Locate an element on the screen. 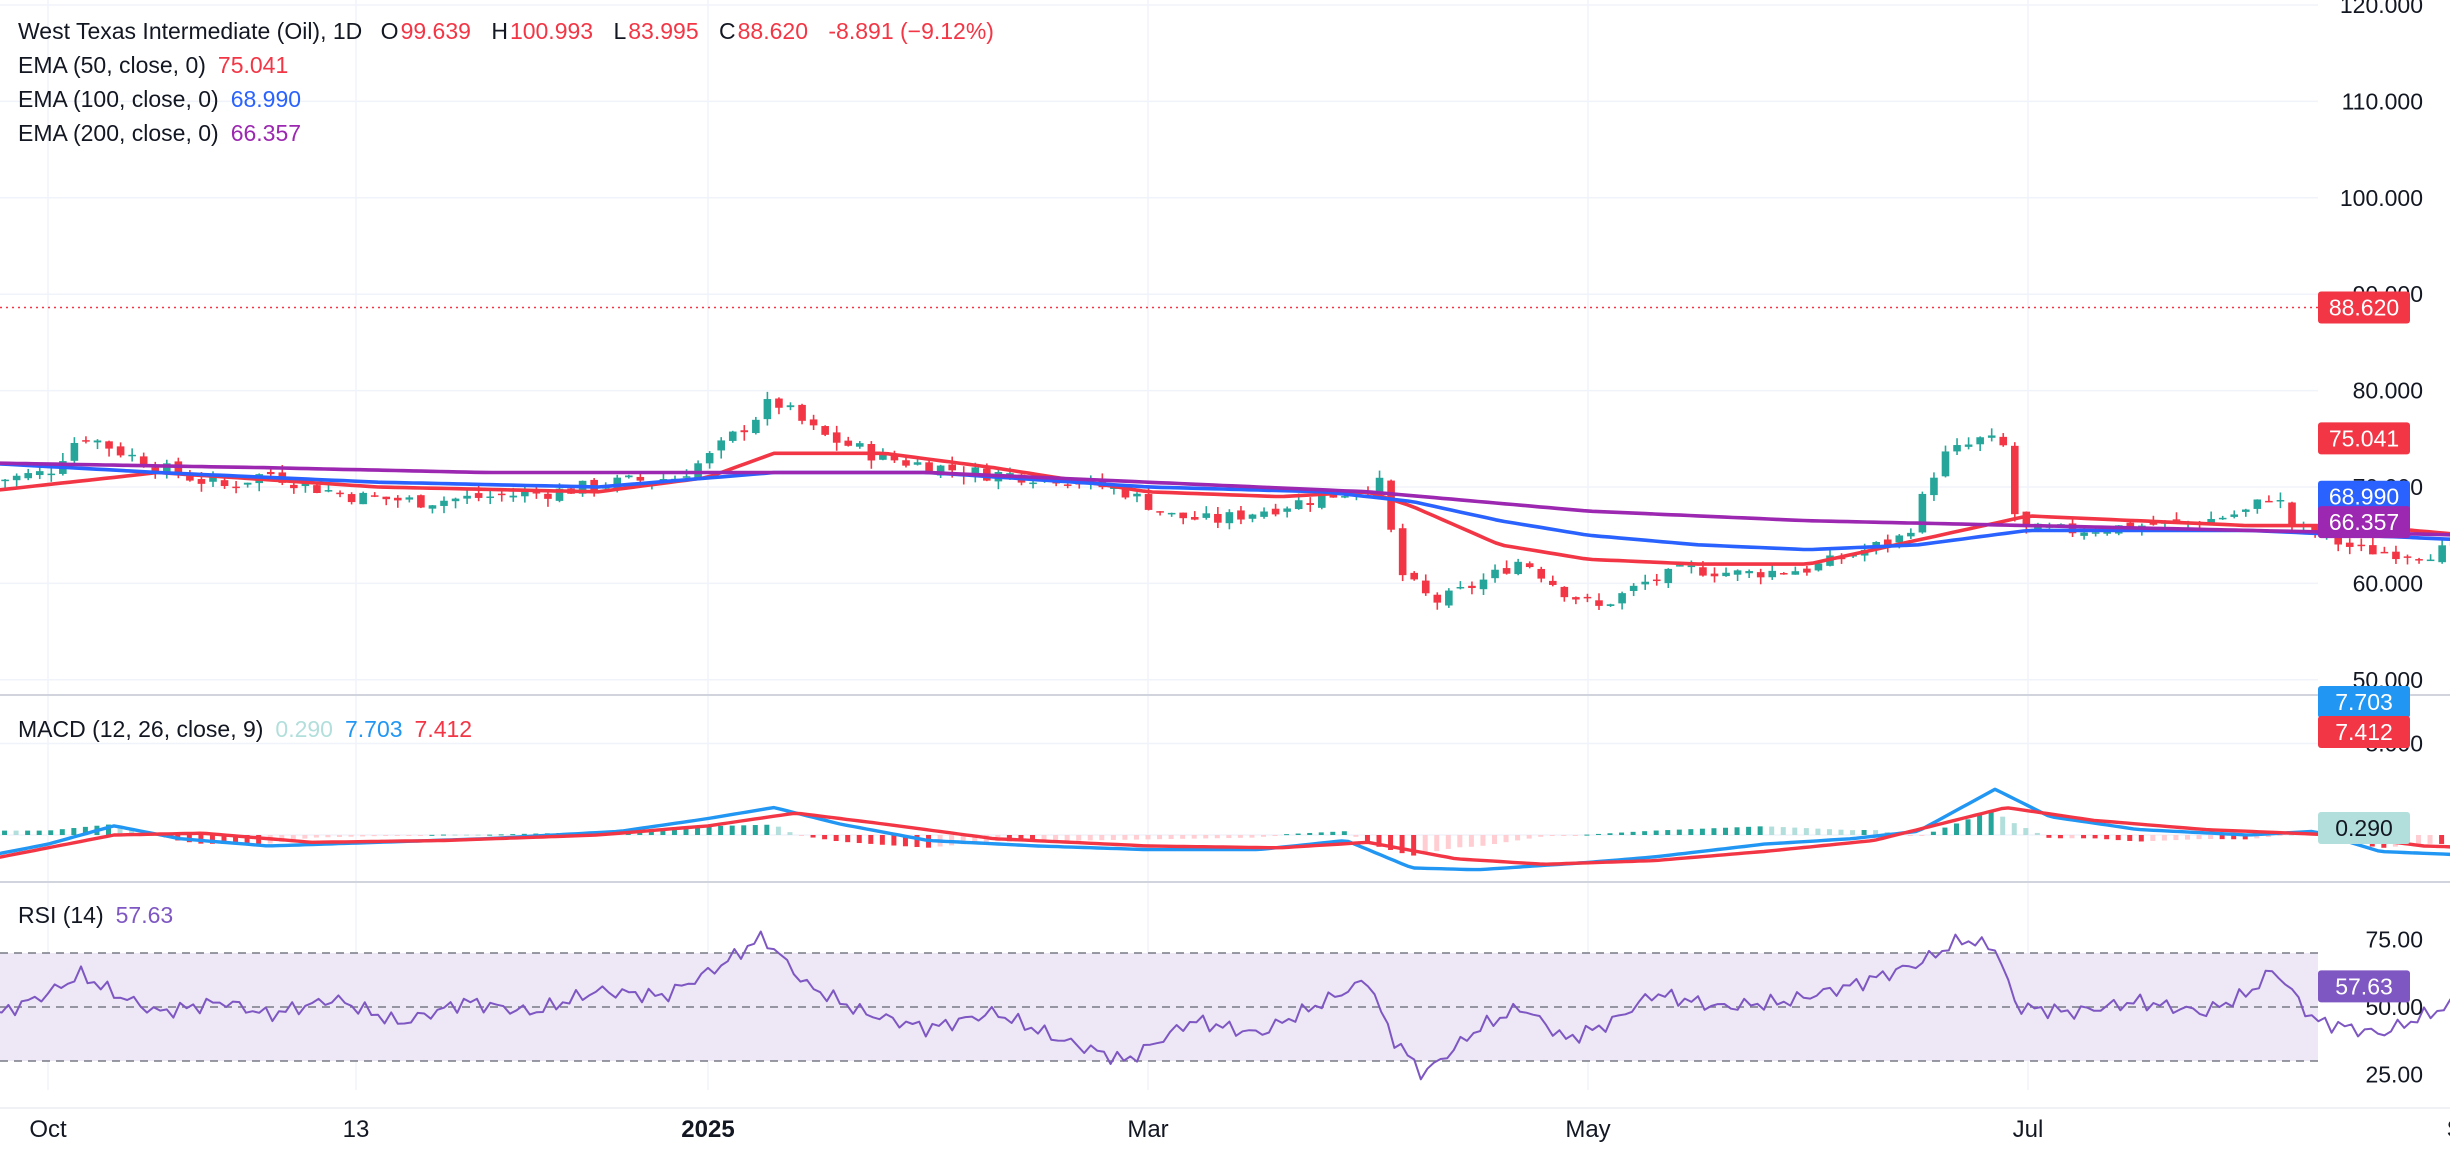  ema50-badge-bg is located at coordinates (2364, 438).